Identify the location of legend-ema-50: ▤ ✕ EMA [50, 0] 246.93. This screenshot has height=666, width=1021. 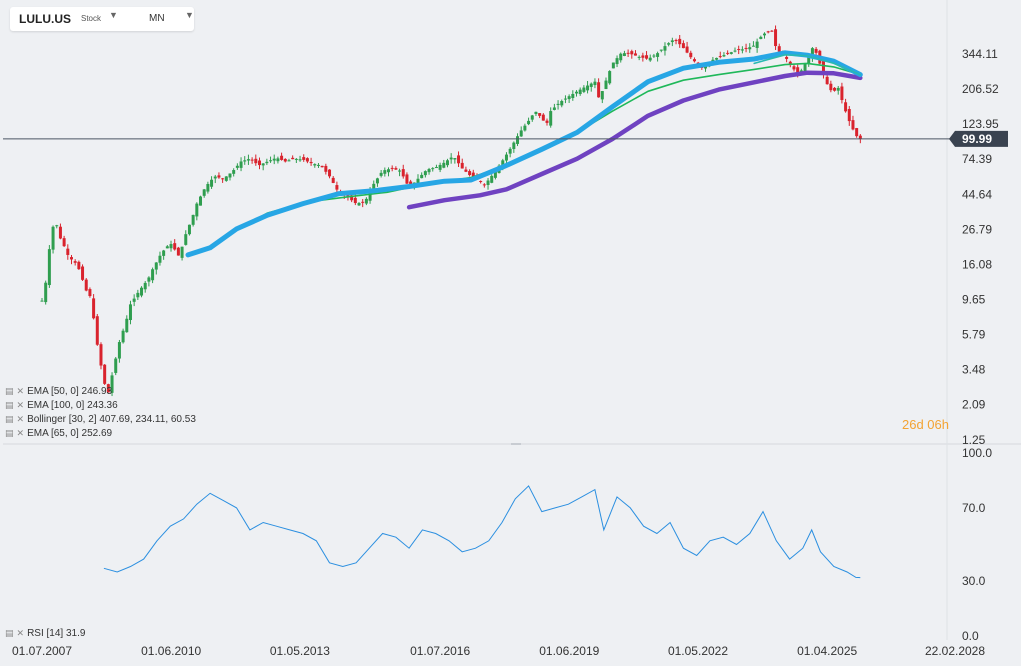
(100, 391).